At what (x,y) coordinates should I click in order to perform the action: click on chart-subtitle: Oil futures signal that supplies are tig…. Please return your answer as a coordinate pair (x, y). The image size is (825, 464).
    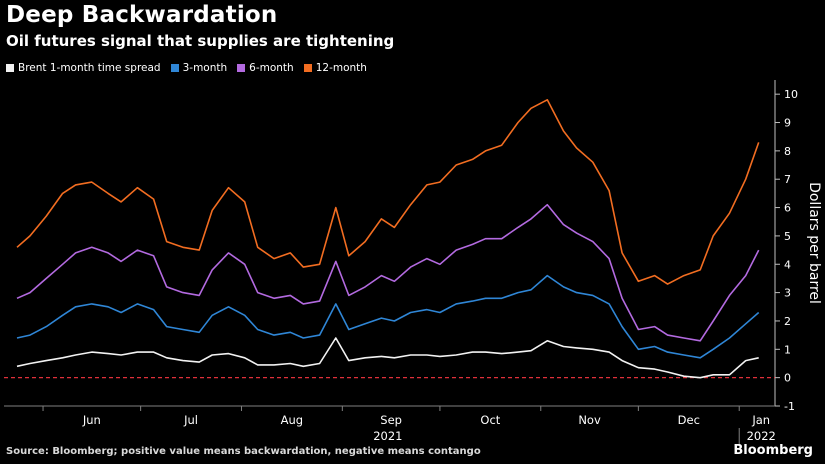
    Looking at the image, I should click on (200, 41).